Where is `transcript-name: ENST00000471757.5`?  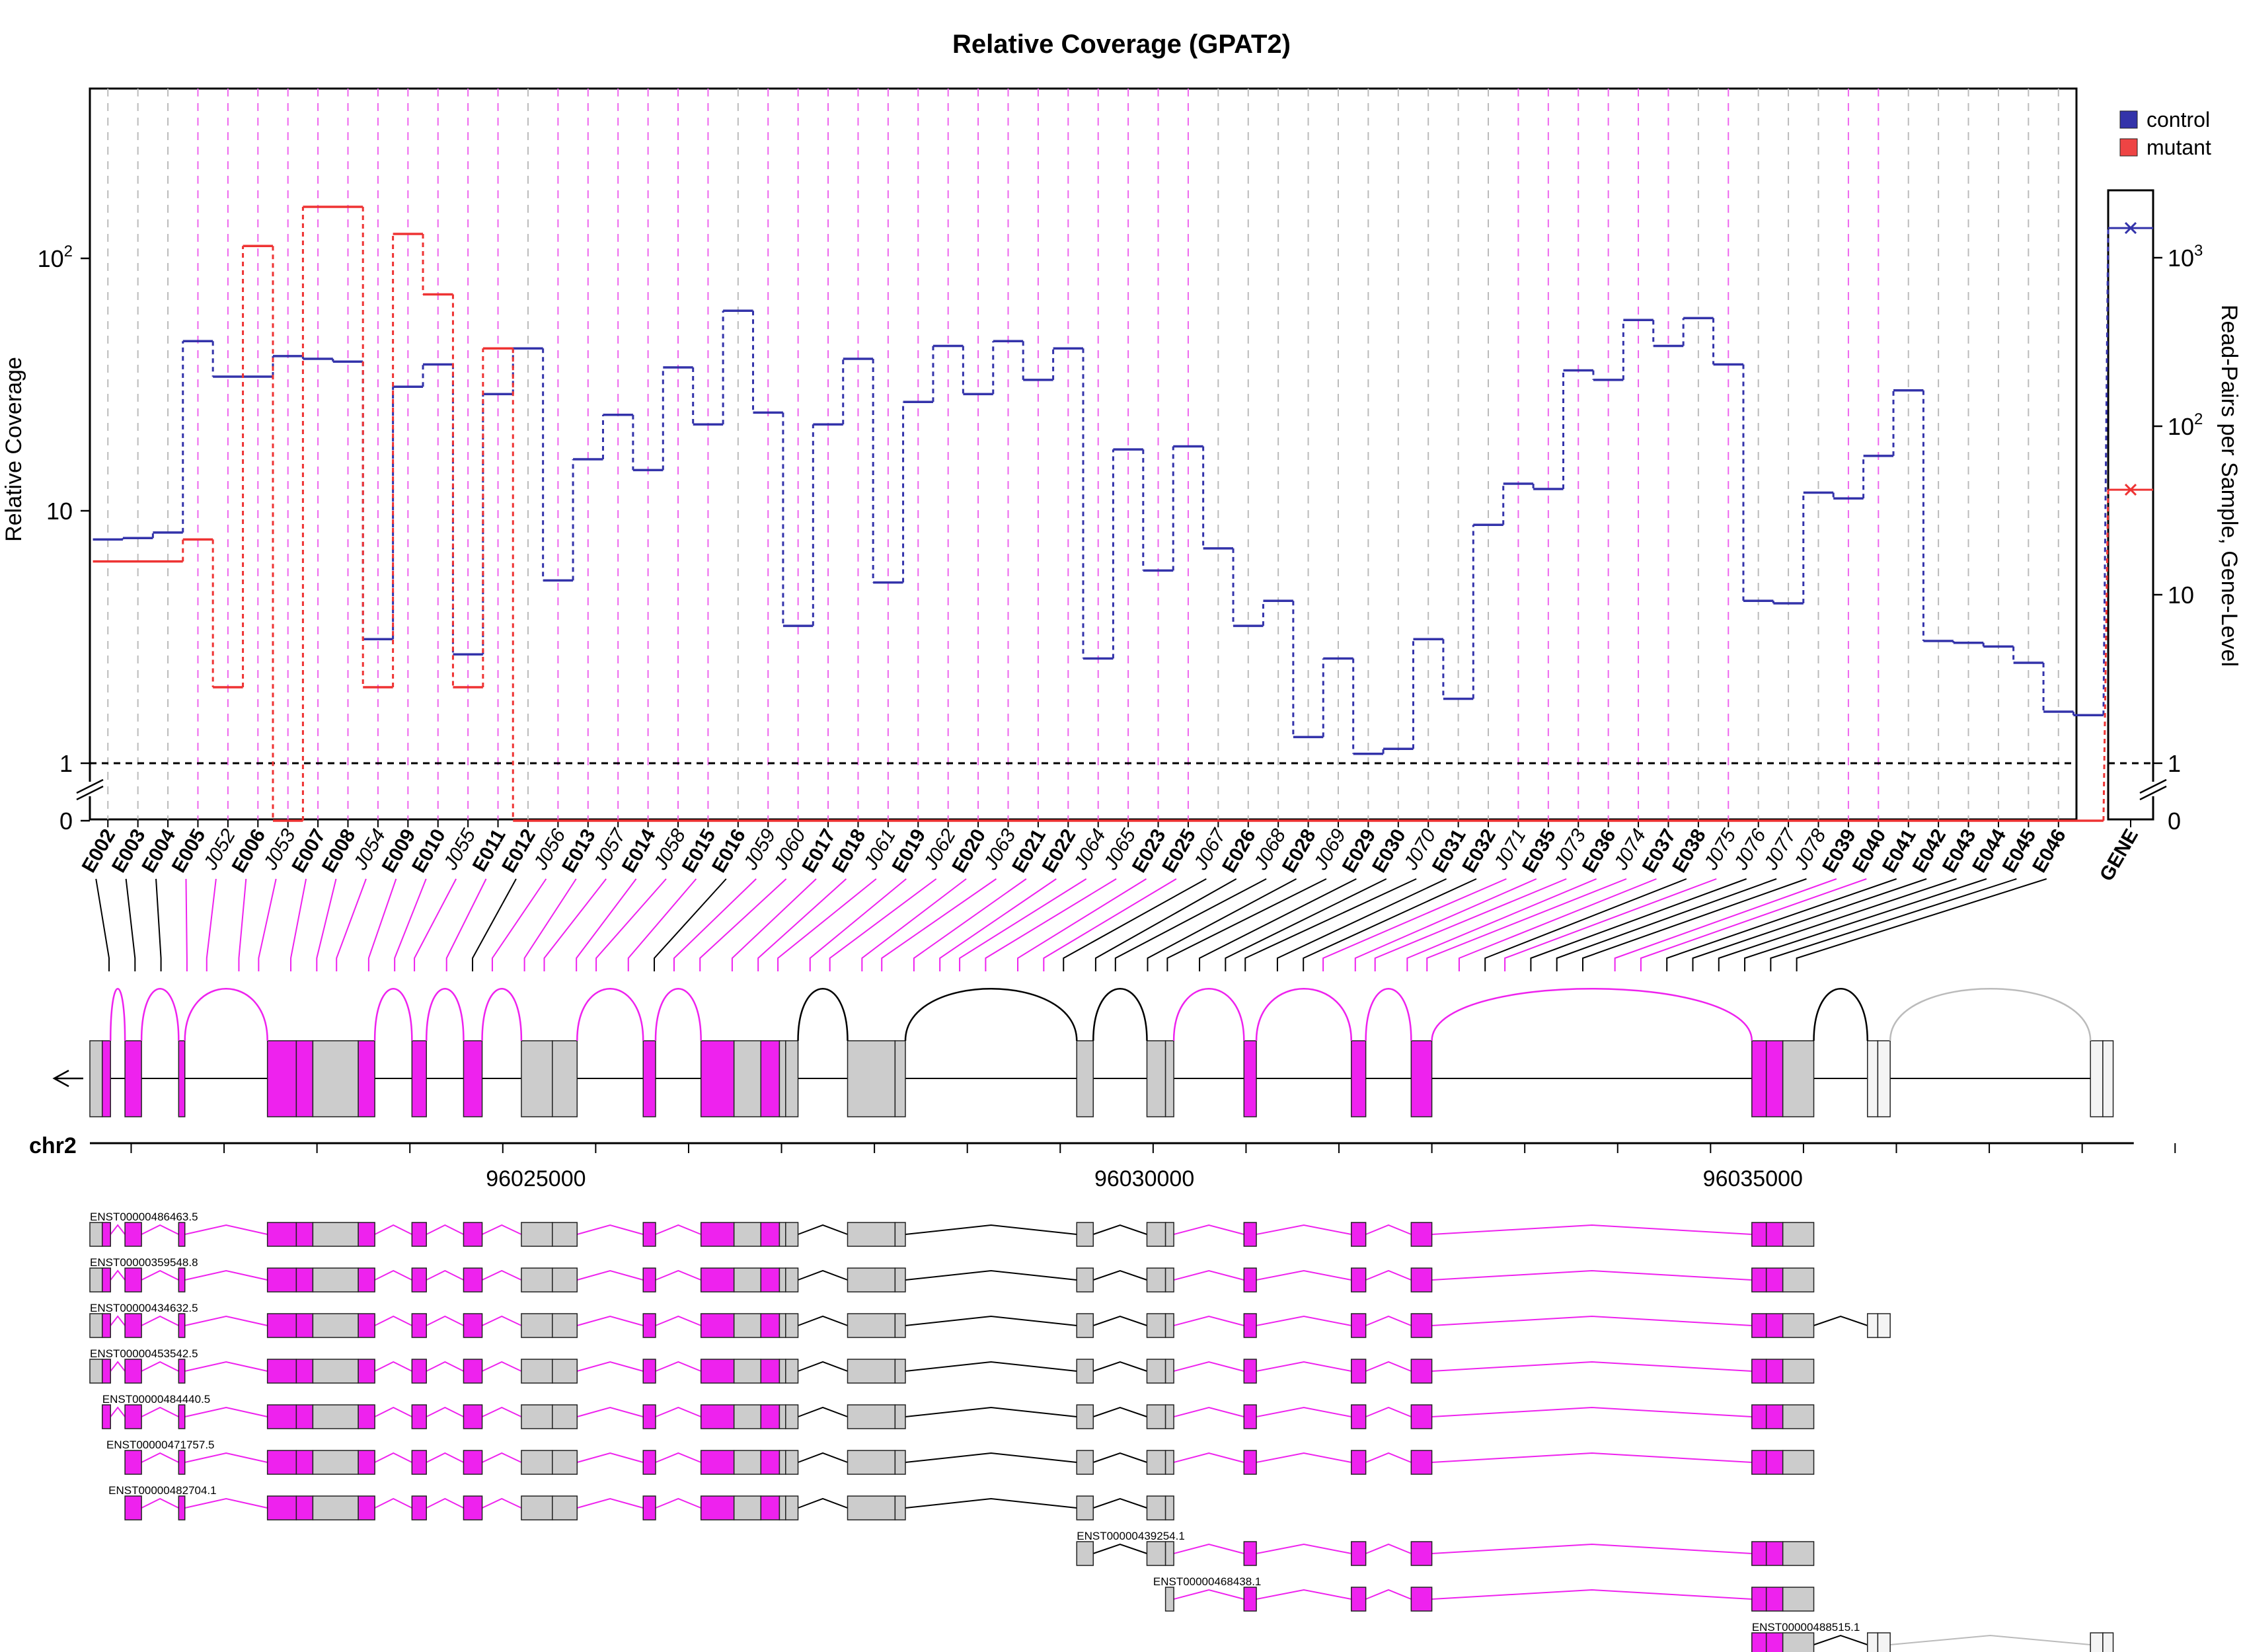 transcript-name: ENST00000471757.5 is located at coordinates (160, 1445).